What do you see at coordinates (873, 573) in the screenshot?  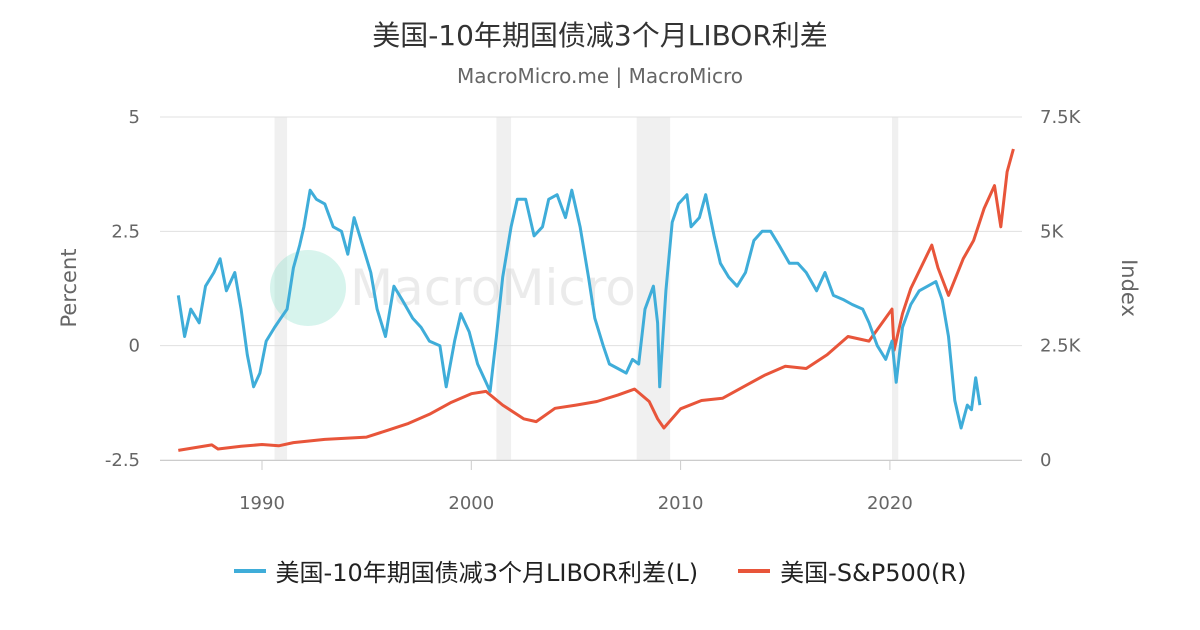 I see `legend-label: 美国-S&P500(R)` at bounding box center [873, 573].